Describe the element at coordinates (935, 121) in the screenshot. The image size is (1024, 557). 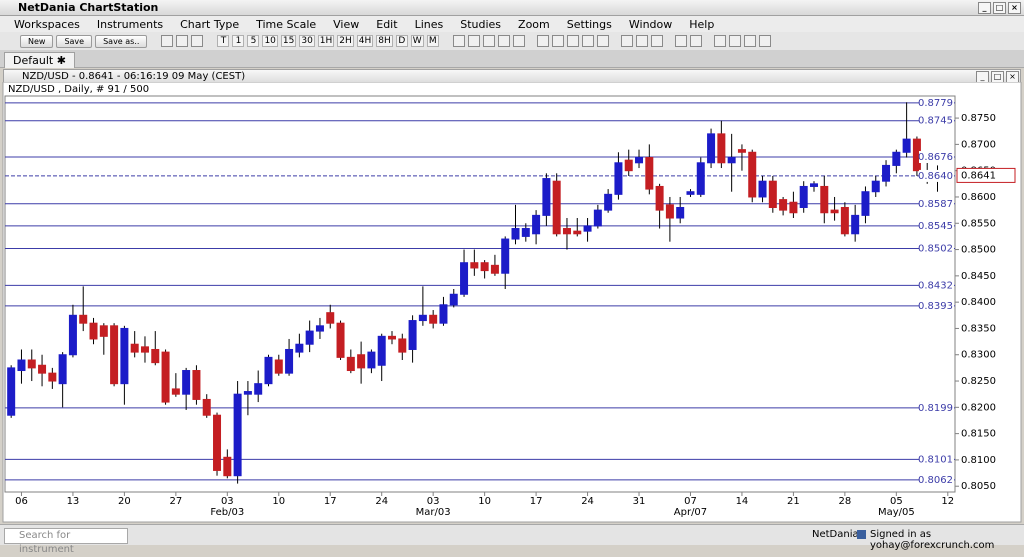
I see `level-label: 0.8745` at that location.